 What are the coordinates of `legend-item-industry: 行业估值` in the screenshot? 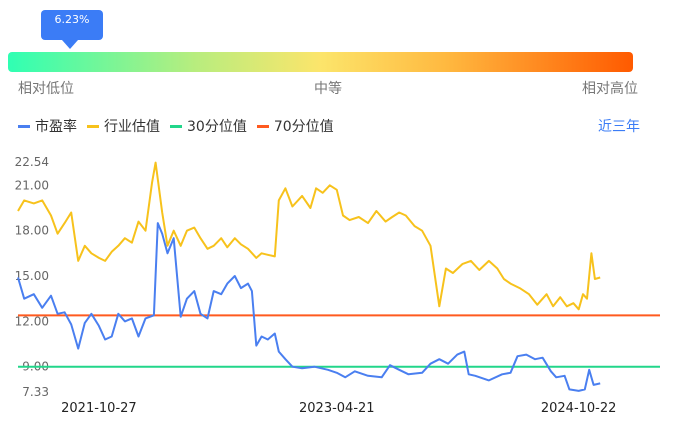 It's located at (123, 126).